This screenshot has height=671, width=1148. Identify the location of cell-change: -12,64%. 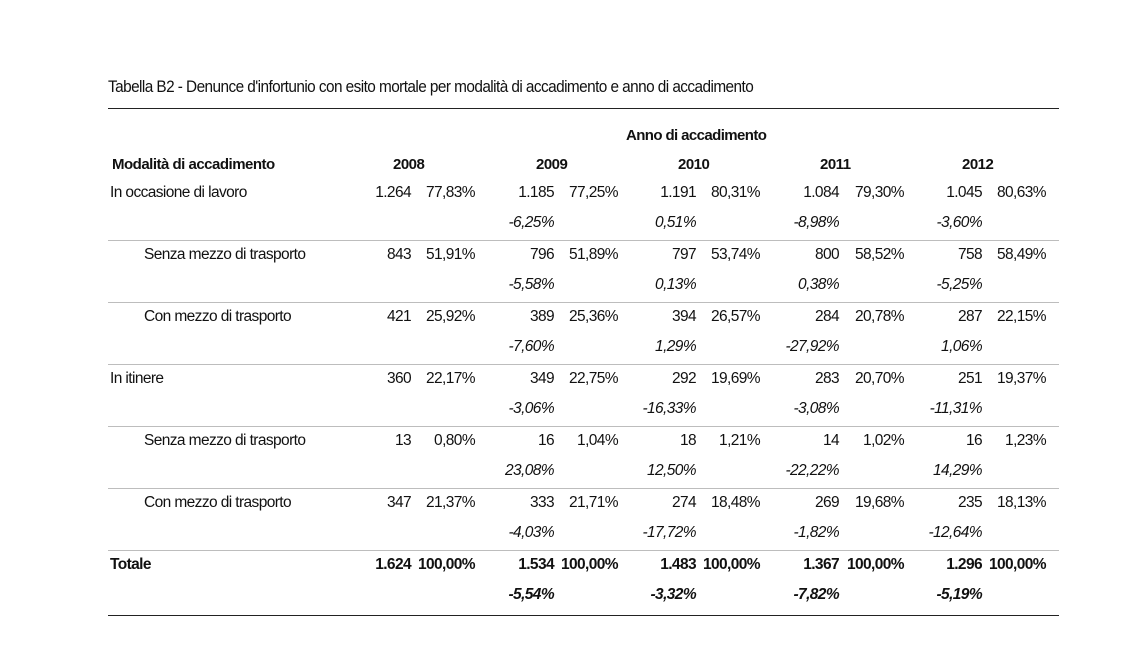
(955, 532).